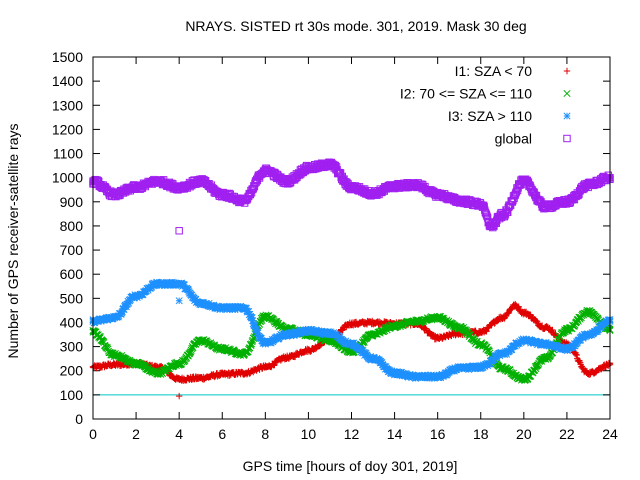 Image resolution: width=640 pixels, height=480 pixels. What do you see at coordinates (72, 274) in the screenshot?
I see `y-tick-label: 600` at bounding box center [72, 274].